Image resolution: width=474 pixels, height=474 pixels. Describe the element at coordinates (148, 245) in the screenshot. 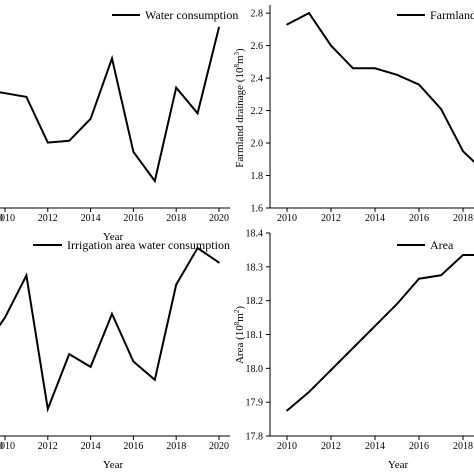

I see `legend-label: Irrigation area water consumption` at that location.